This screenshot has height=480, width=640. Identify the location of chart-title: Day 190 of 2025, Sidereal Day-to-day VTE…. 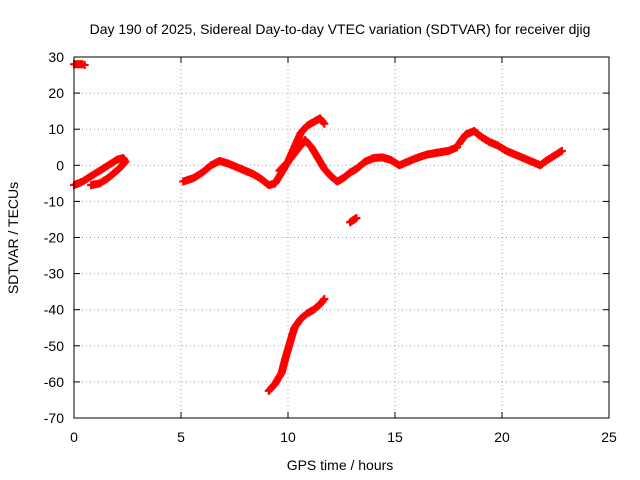
(340, 29).